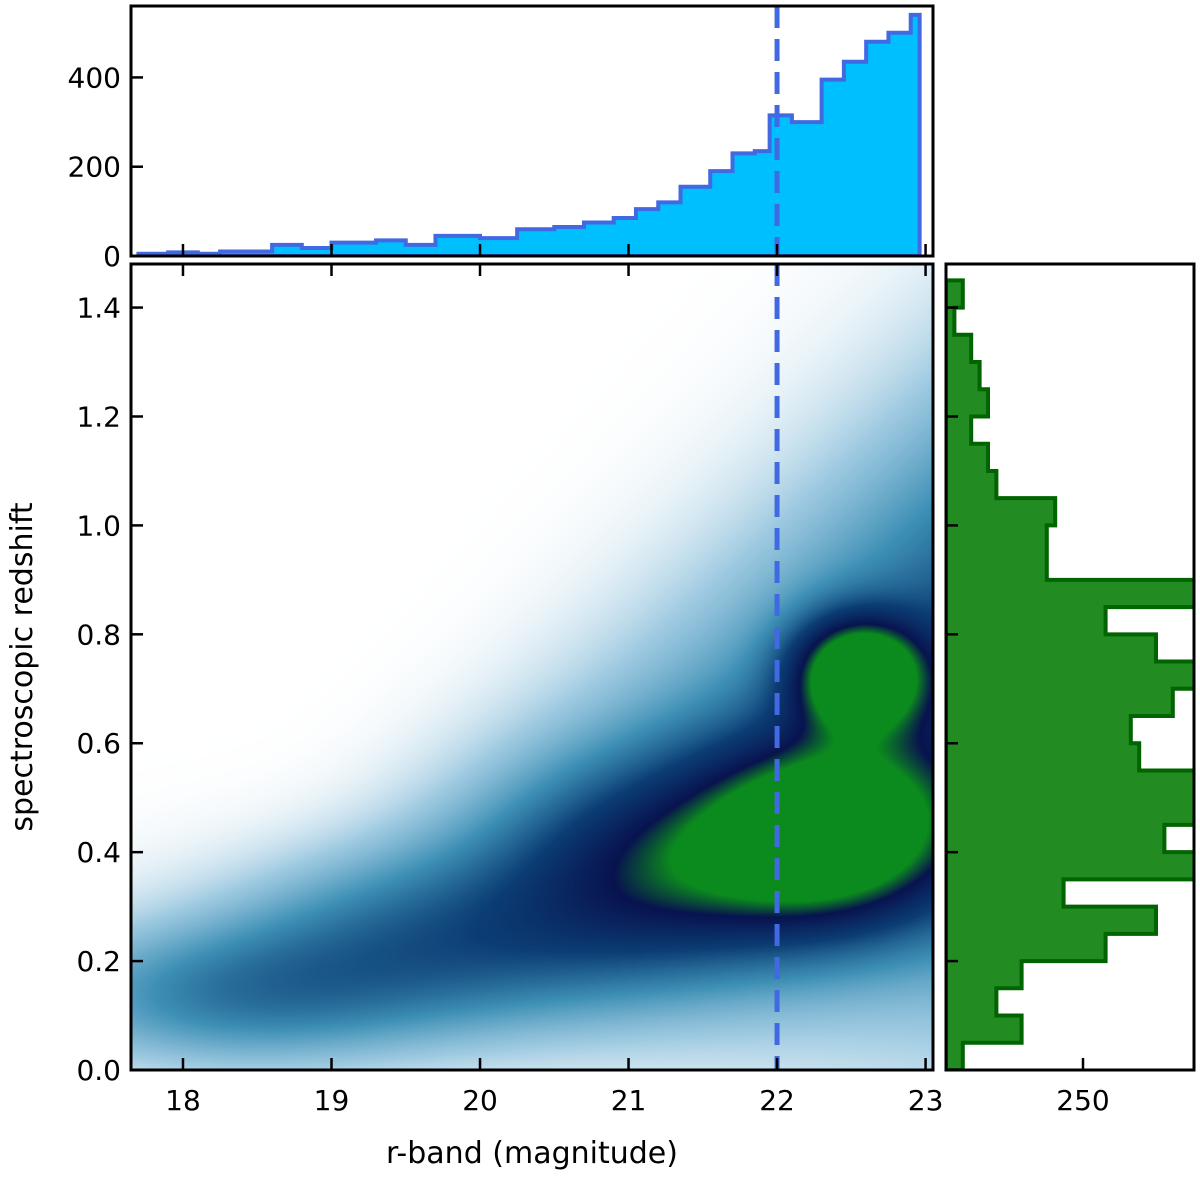 The width and height of the screenshot is (1200, 1179). I want to click on top-y-tick-label: 200, so click(94, 167).